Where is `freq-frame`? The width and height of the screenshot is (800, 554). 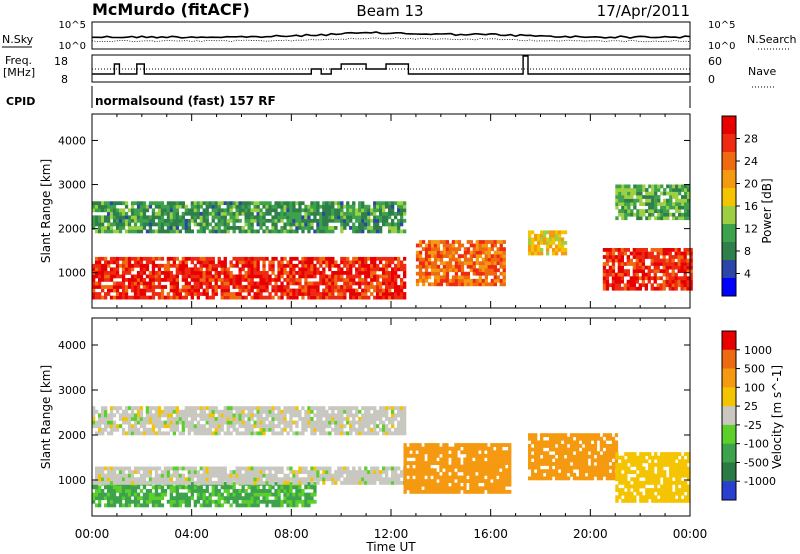
freq-frame is located at coordinates (391, 68).